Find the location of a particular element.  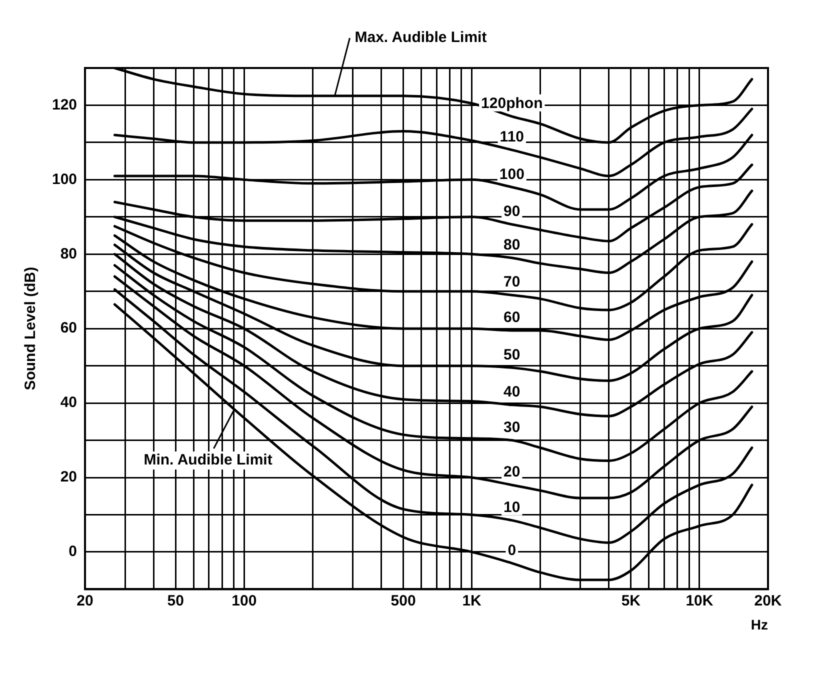

x-tick-label: 20 is located at coordinates (85, 601).